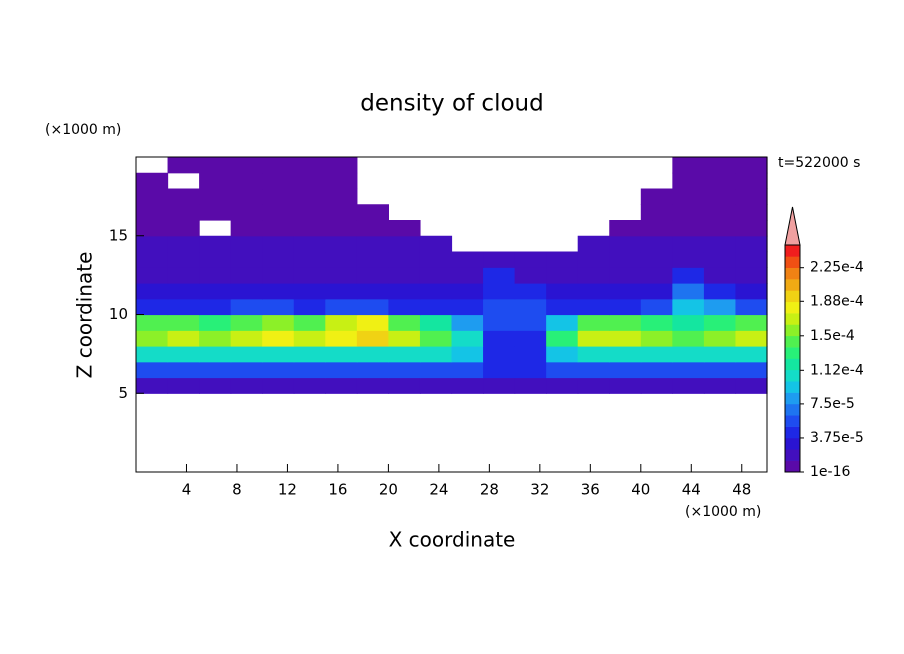 The height and width of the screenshot is (654, 904). What do you see at coordinates (640, 490) in the screenshot?
I see `x-tick-label: 40` at bounding box center [640, 490].